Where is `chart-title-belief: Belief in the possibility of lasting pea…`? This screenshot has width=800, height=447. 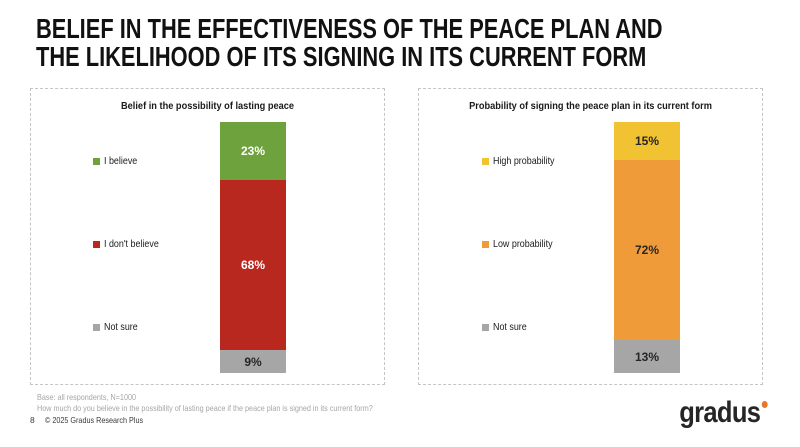 chart-title-belief: Belief in the possibility of lasting pea… is located at coordinates (207, 106).